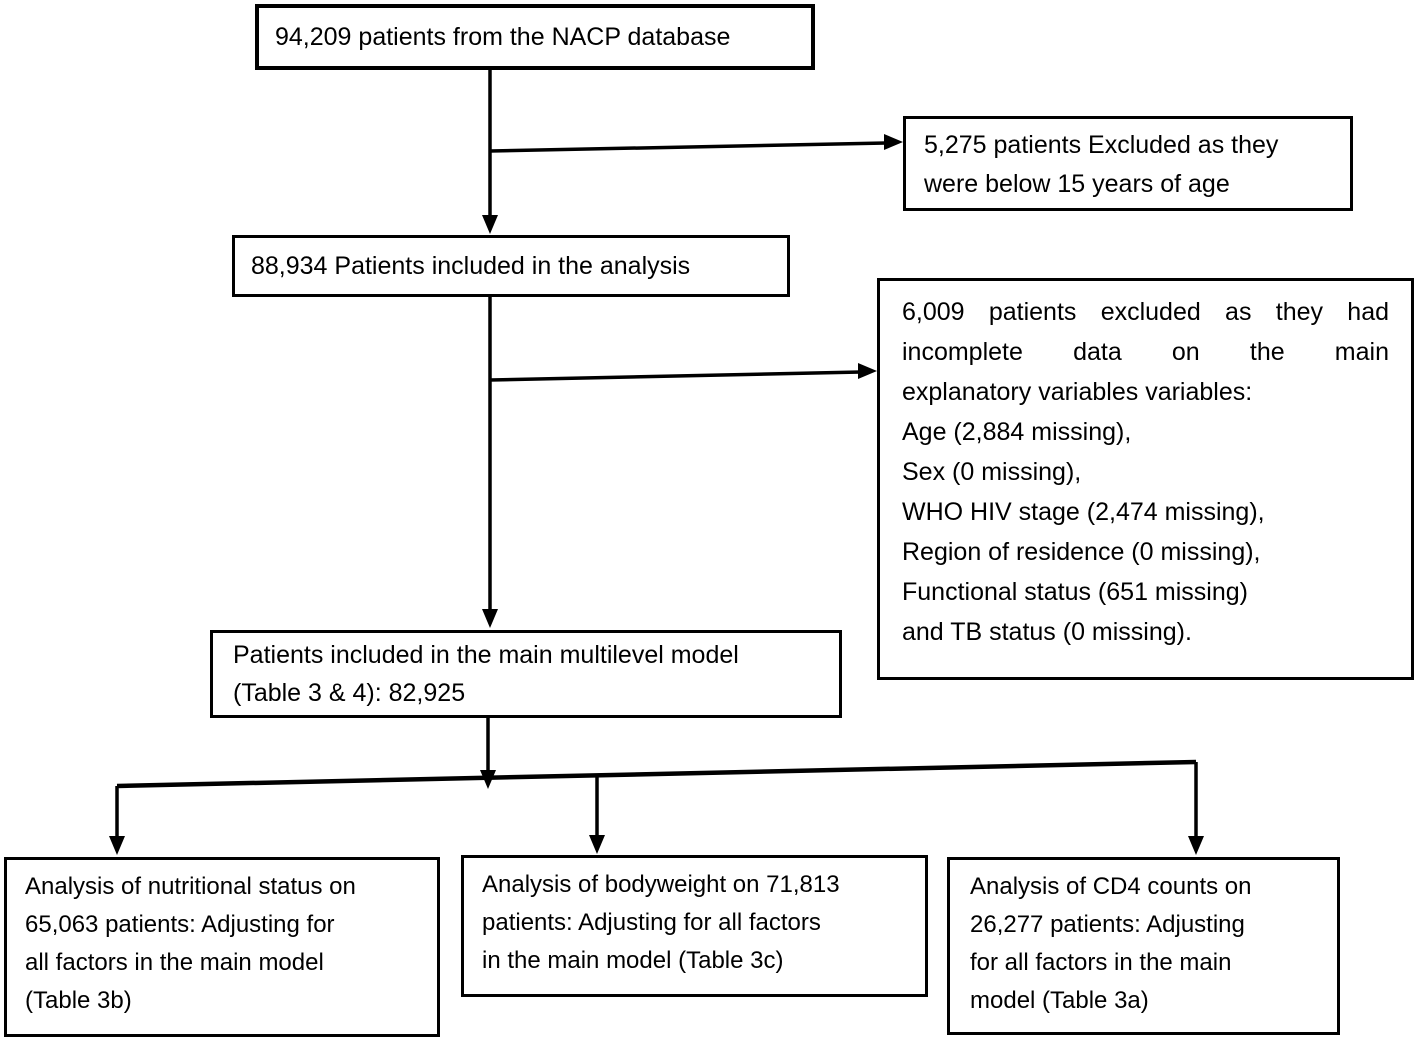 The height and width of the screenshot is (1041, 1420). What do you see at coordinates (597, 814) in the screenshot?
I see `connector-branch-to-bodyweight` at bounding box center [597, 814].